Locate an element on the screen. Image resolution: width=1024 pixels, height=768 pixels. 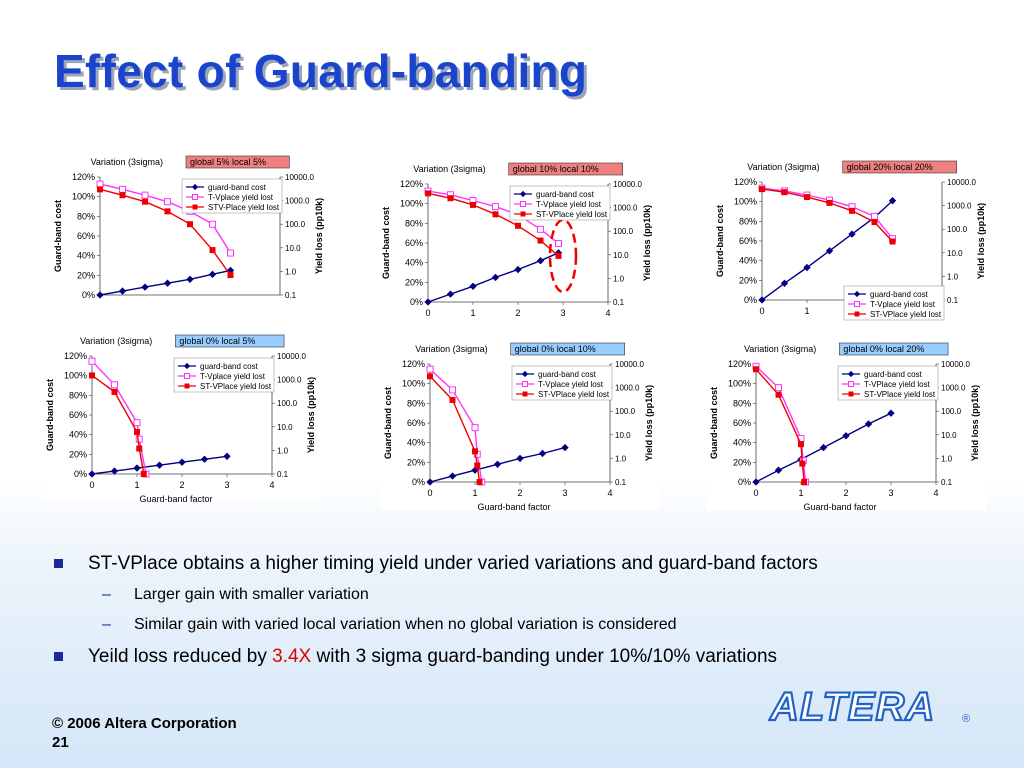
y-tick-label: 0% is located at coordinates (750, 300).